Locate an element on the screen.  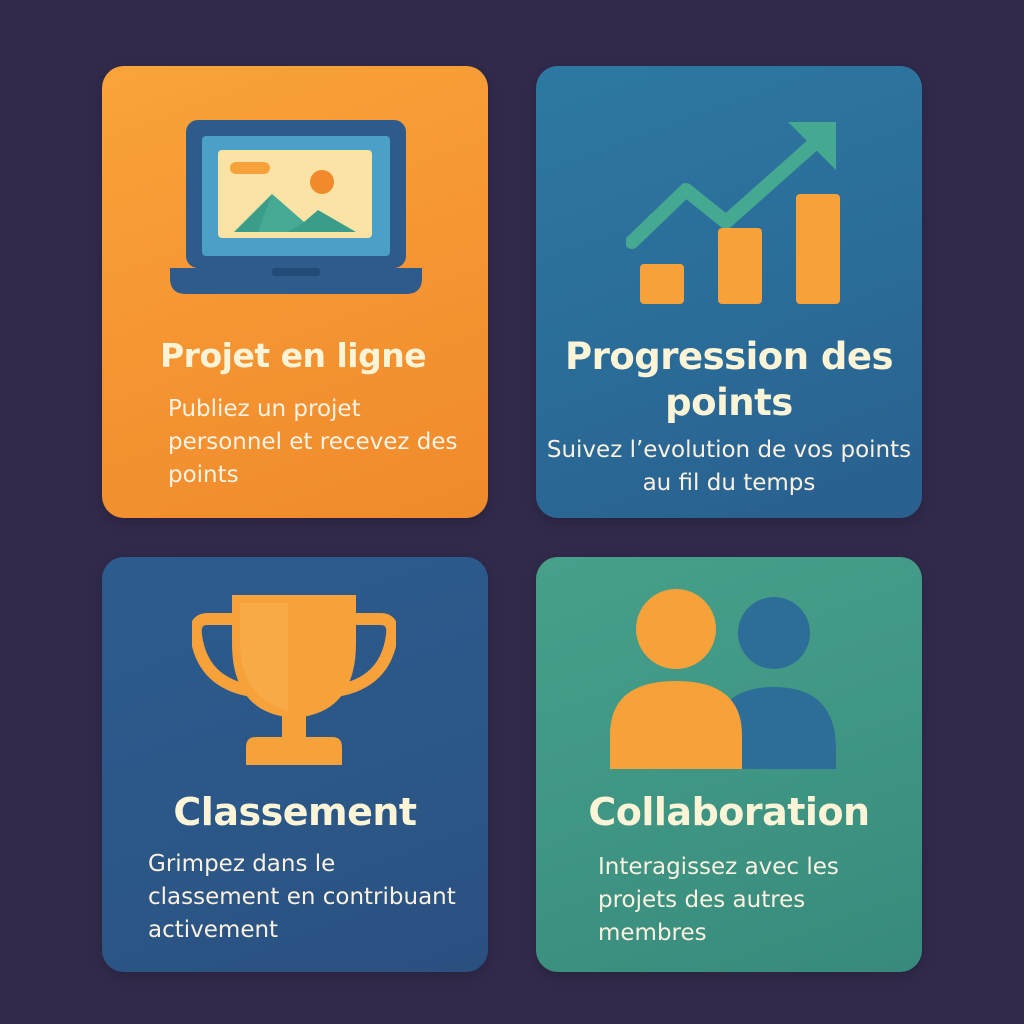
users-icon is located at coordinates (724, 678).